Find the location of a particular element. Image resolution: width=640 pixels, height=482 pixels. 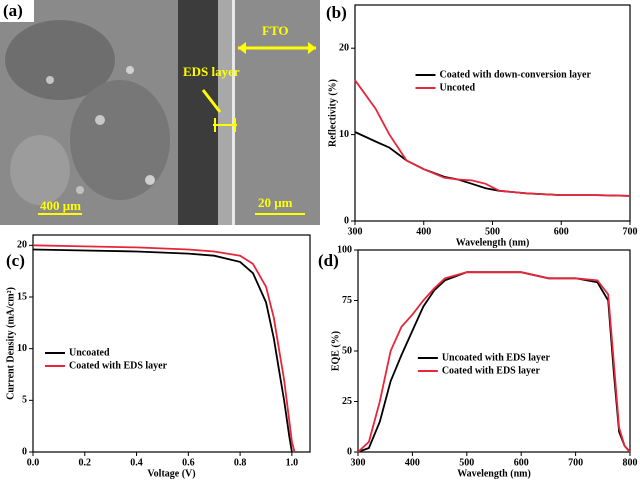

x-tick-label: 800 is located at coordinates (630, 462).